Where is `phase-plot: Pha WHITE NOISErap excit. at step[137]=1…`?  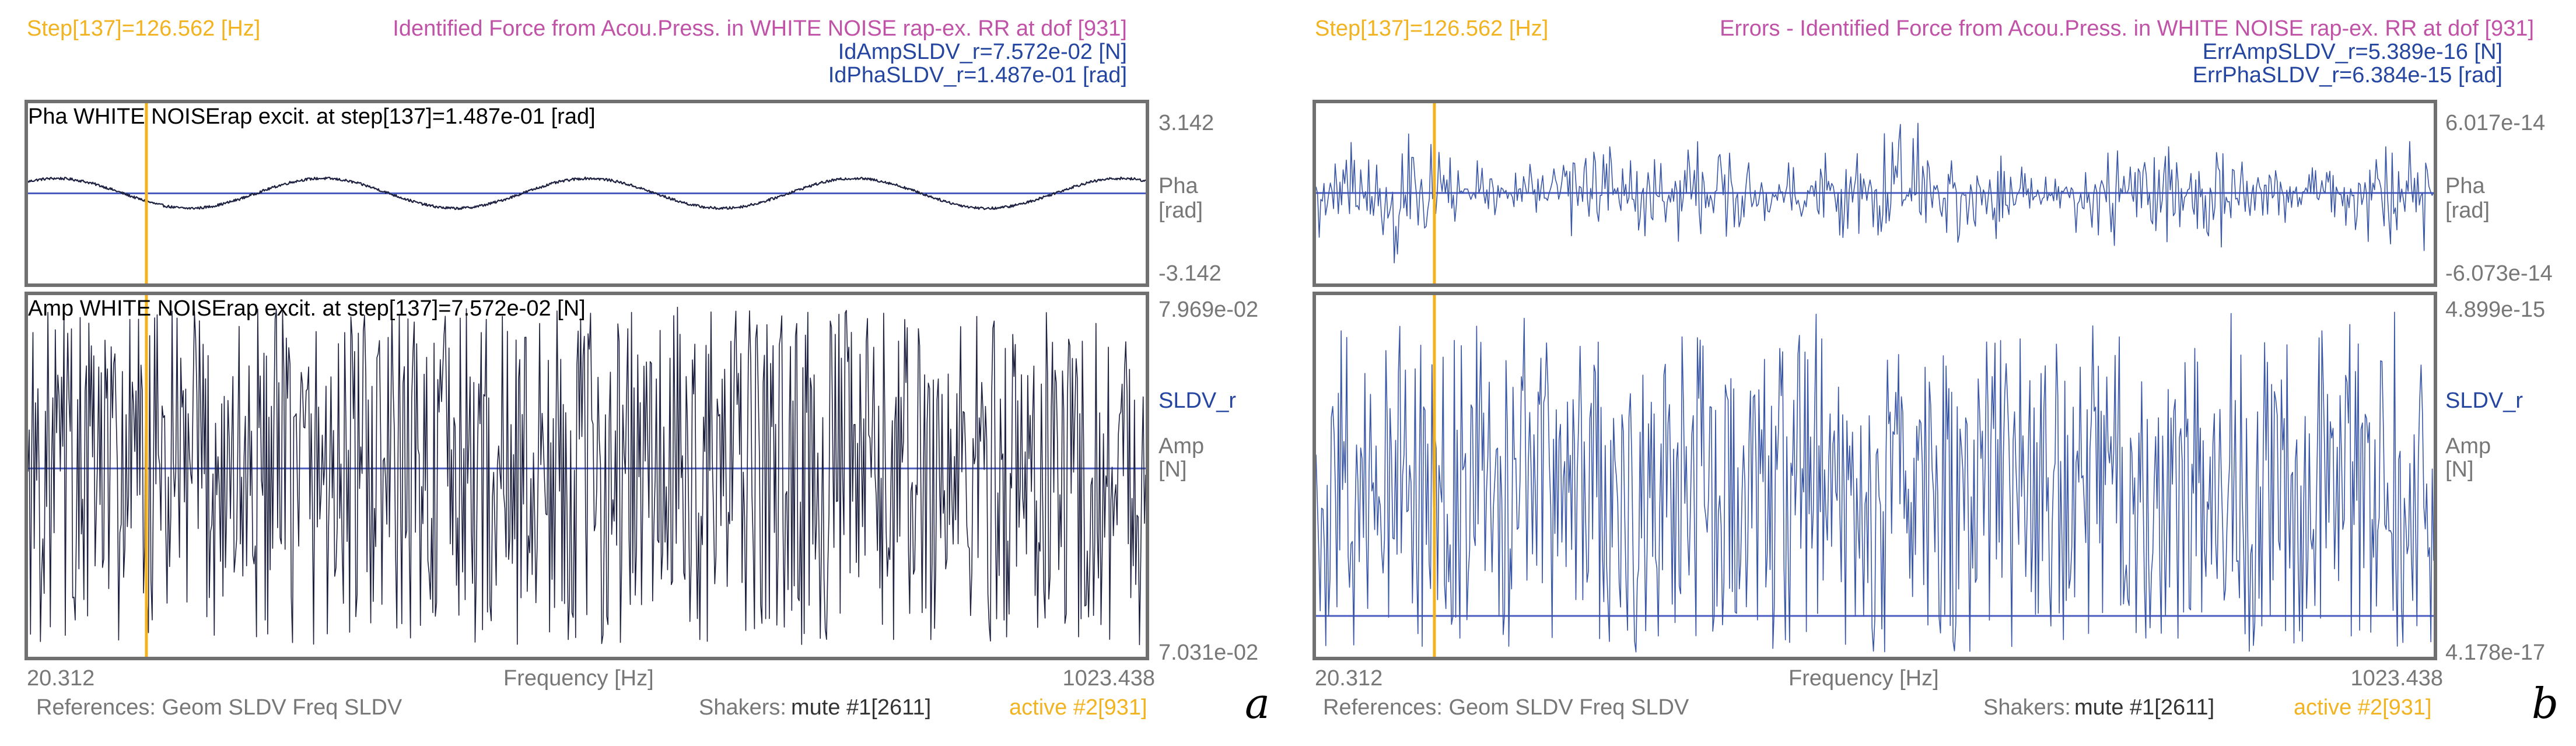
phase-plot: Pha WHITE NOISErap excit. at step[137]=1… is located at coordinates (586, 193).